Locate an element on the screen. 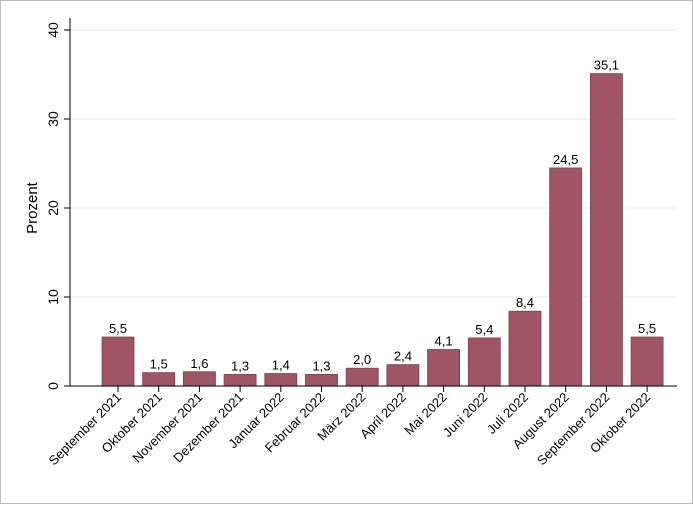 Image resolution: width=693 pixels, height=505 pixels. y-axis: 0 10 20 30 40 is located at coordinates (58, 204).